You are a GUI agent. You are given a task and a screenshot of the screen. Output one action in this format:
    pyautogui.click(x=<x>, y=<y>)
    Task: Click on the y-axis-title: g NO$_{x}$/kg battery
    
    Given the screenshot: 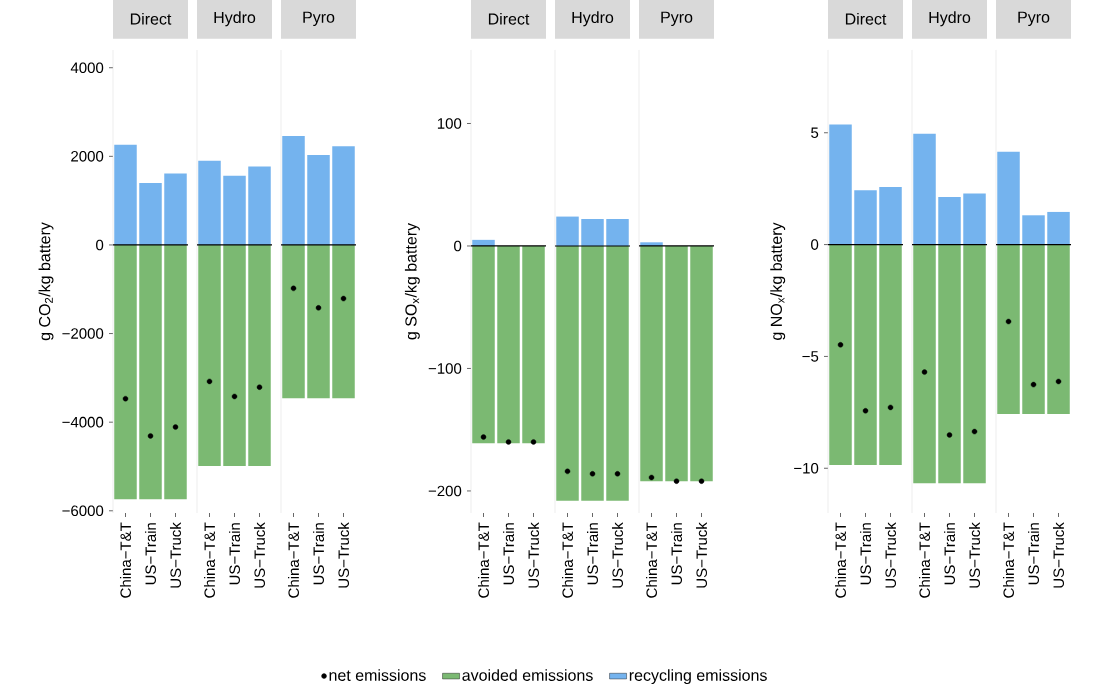 What is the action you would take?
    pyautogui.click(x=778, y=281)
    